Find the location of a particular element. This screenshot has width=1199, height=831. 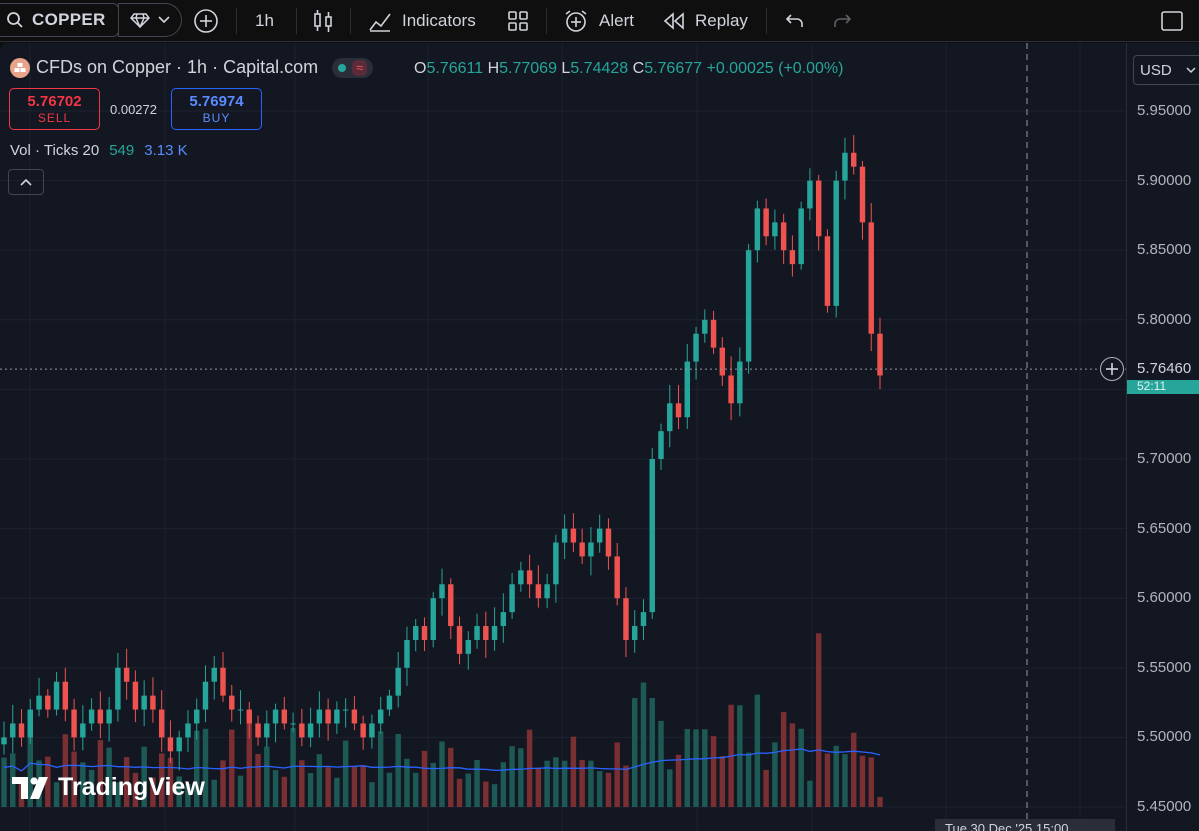

market-status-badge: ≈ is located at coordinates (353, 67).